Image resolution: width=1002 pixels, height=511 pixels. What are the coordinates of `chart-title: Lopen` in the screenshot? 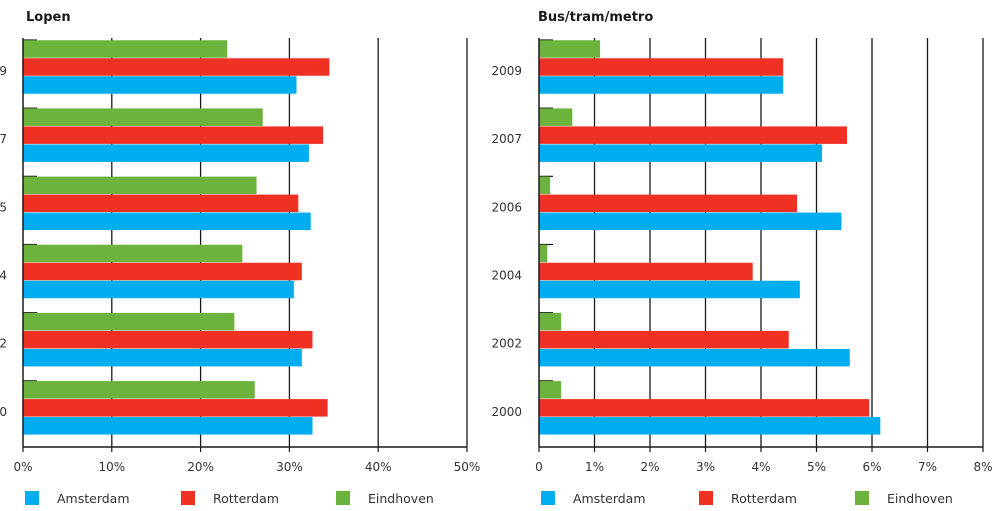 It's located at (48, 17).